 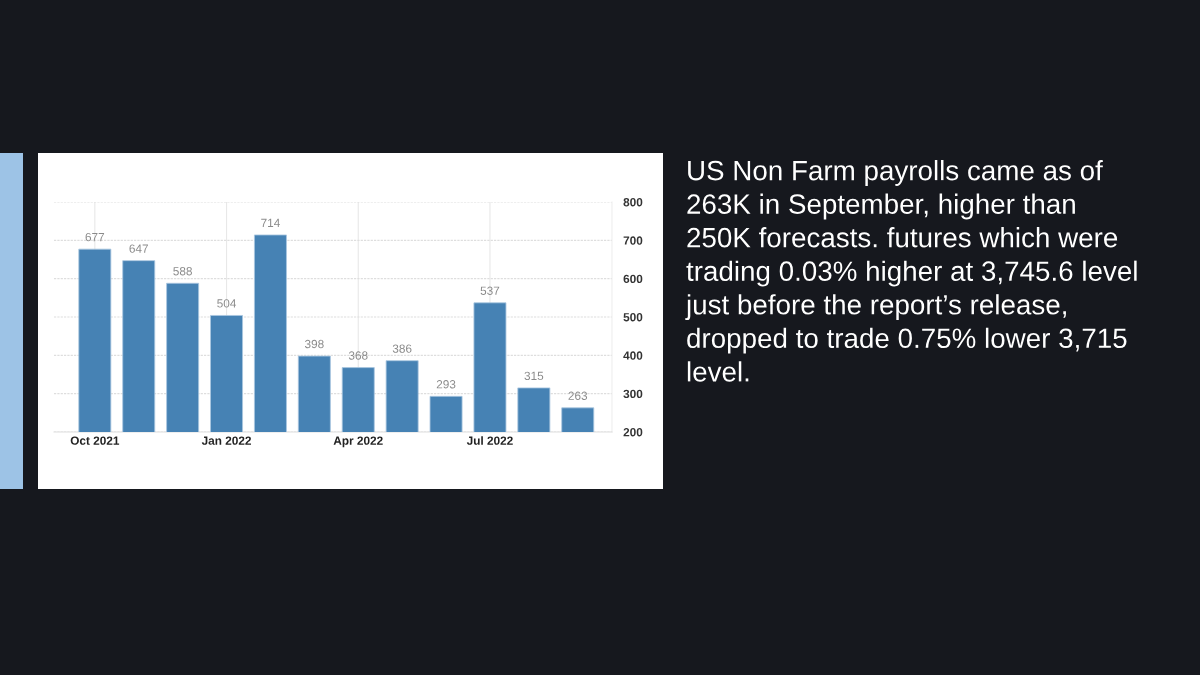 I want to click on data-label: 293, so click(x=446, y=384).